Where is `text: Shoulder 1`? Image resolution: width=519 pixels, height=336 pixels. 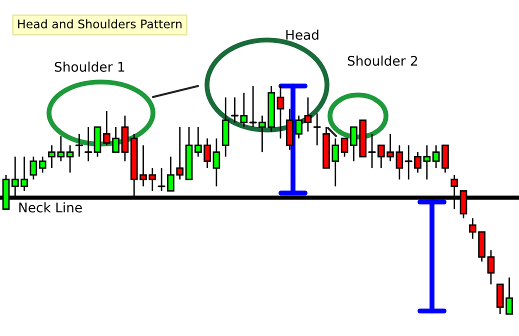
text: Shoulder 1 is located at coordinates (89, 67).